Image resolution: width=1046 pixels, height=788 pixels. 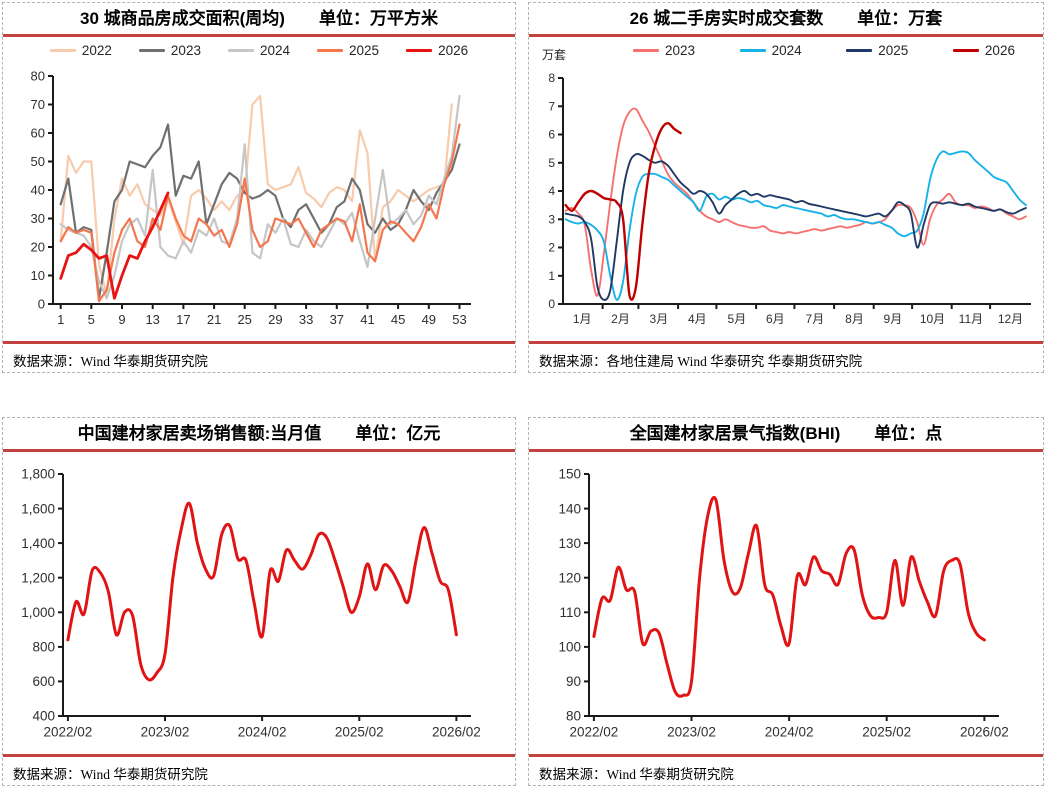 What do you see at coordinates (43, 716) in the screenshot?
I see `svg-text: 400` at bounding box center [43, 716].